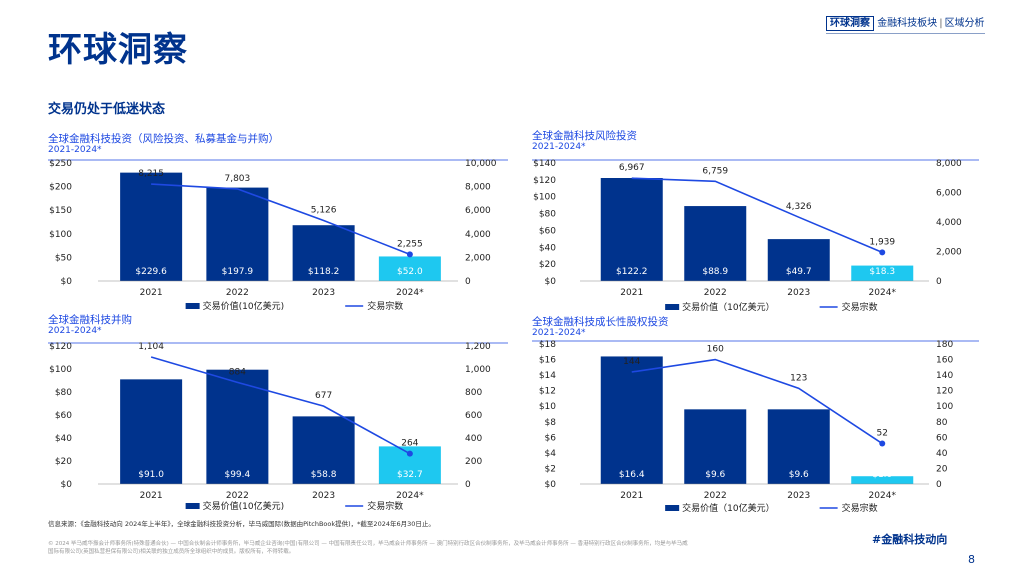 This screenshot has width=1024, height=576. I want to click on line-value-label: 264, so click(409, 444).